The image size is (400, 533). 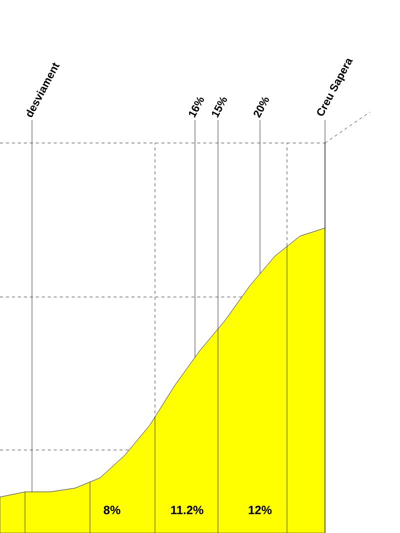 What do you see at coordinates (187, 510) in the screenshot?
I see `text: 11.2%` at bounding box center [187, 510].